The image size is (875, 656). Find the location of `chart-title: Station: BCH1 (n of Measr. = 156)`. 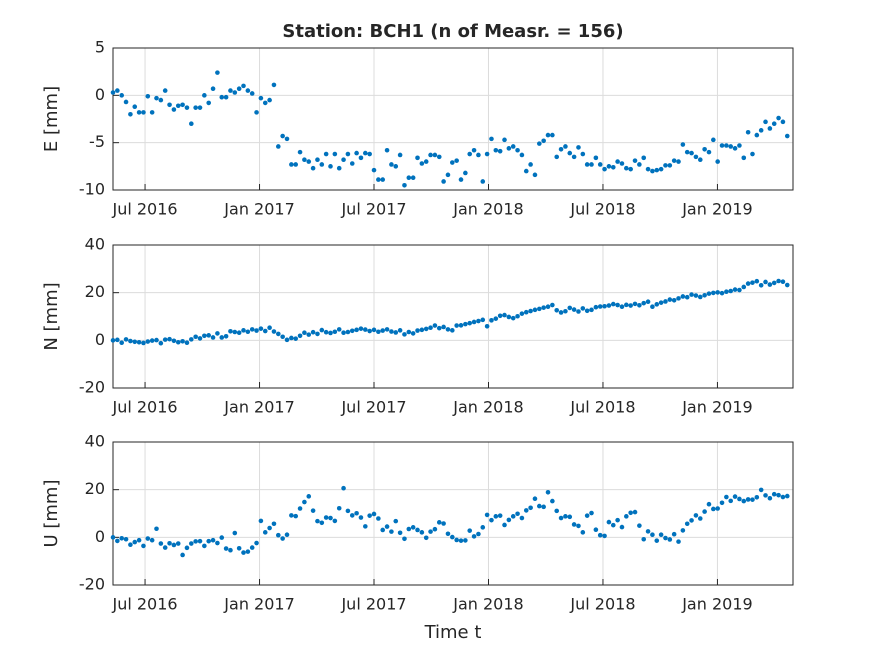

chart-title: Station: BCH1 (n of Measr. = 156) is located at coordinates (452, 31).